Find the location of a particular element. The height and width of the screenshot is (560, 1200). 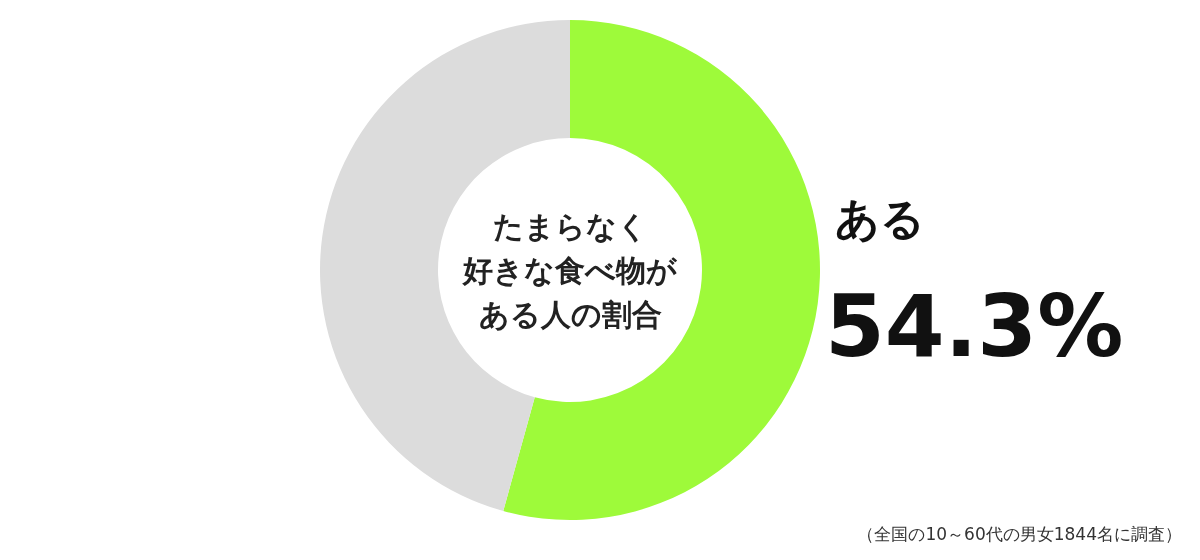

text: たまらなく好きな食べ物がある人の割合 is located at coordinates (570, 270).